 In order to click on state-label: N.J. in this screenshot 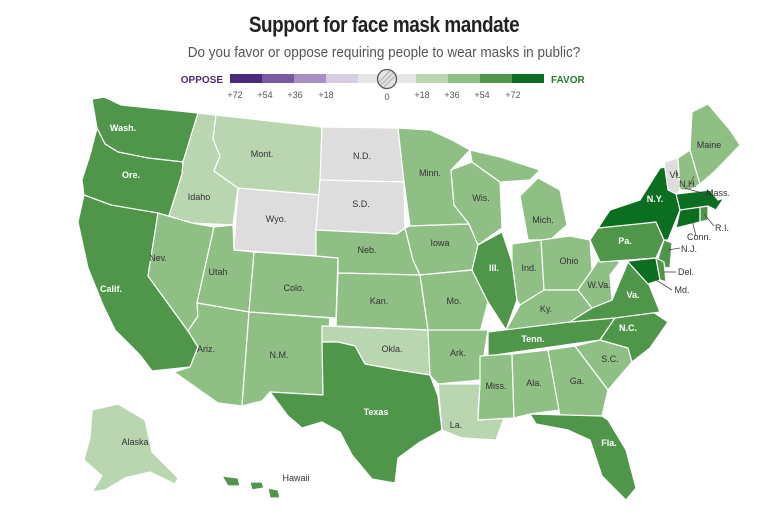, I will do `click(689, 249)`.